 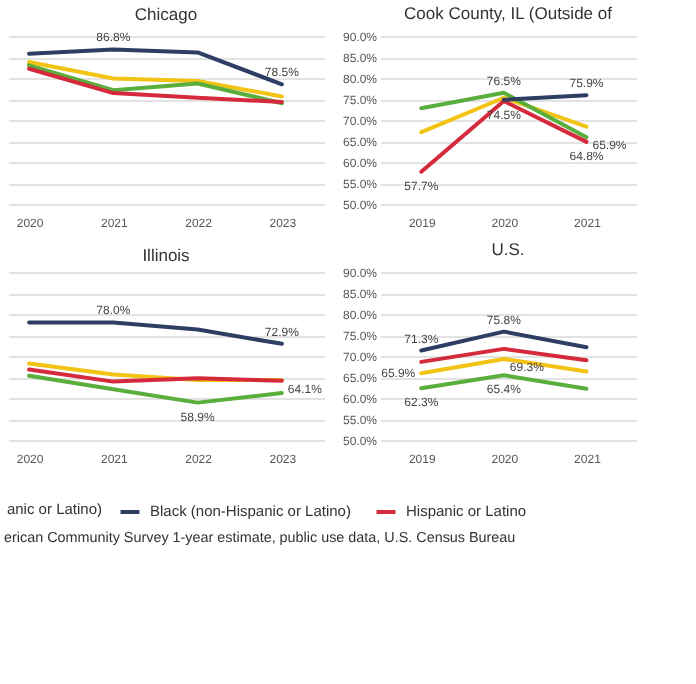 What do you see at coordinates (166, 255) in the screenshot?
I see `chart-title: Illinois` at bounding box center [166, 255].